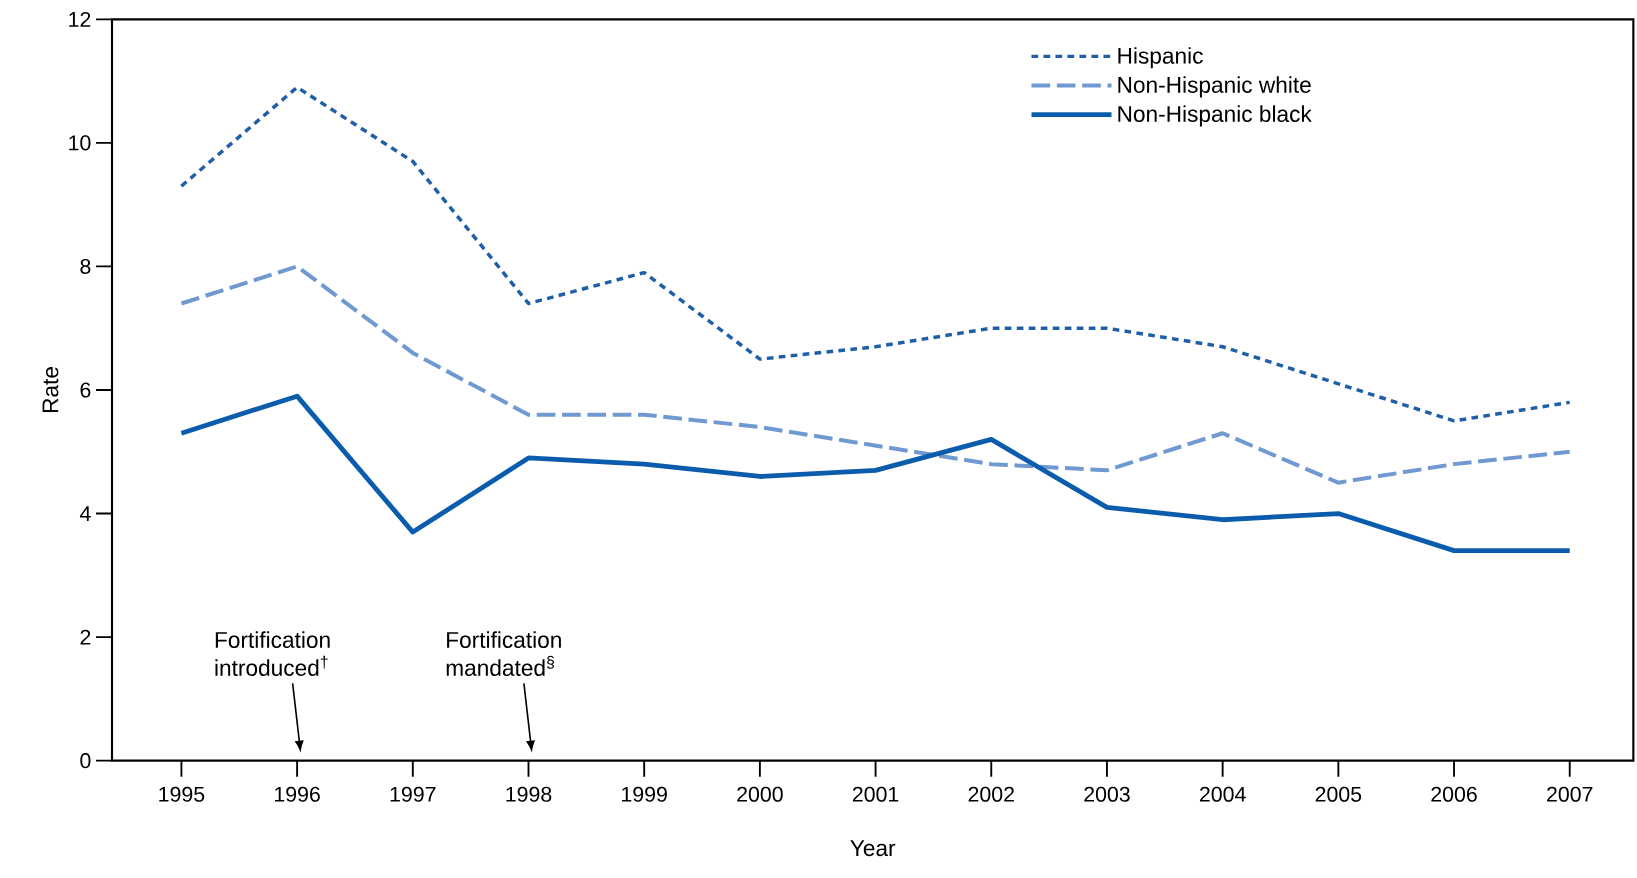 The height and width of the screenshot is (878, 1637). I want to click on legend-label: Non-Hispanic black, so click(1215, 116).